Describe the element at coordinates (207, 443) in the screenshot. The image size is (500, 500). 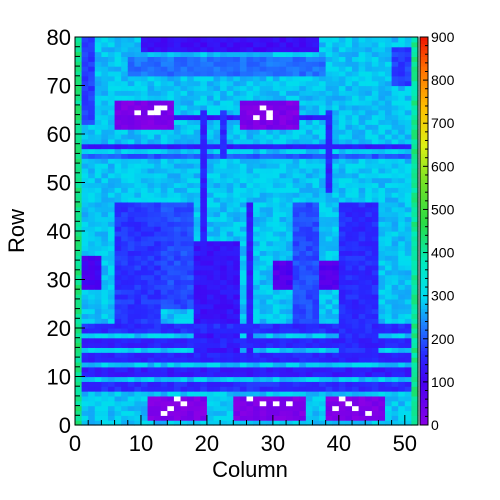
I see `x-tick-label: 20` at that location.